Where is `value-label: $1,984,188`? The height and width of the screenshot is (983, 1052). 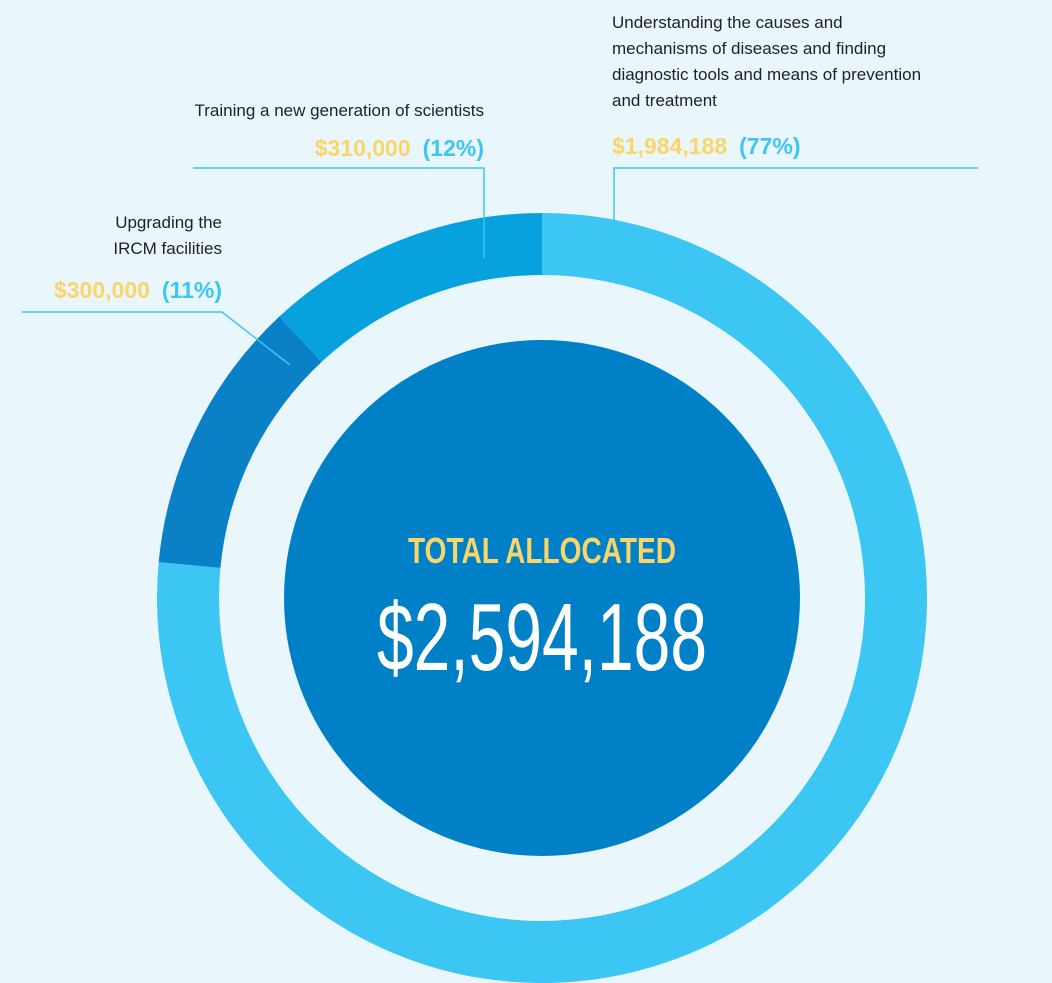 value-label: $1,984,188 is located at coordinates (669, 146).